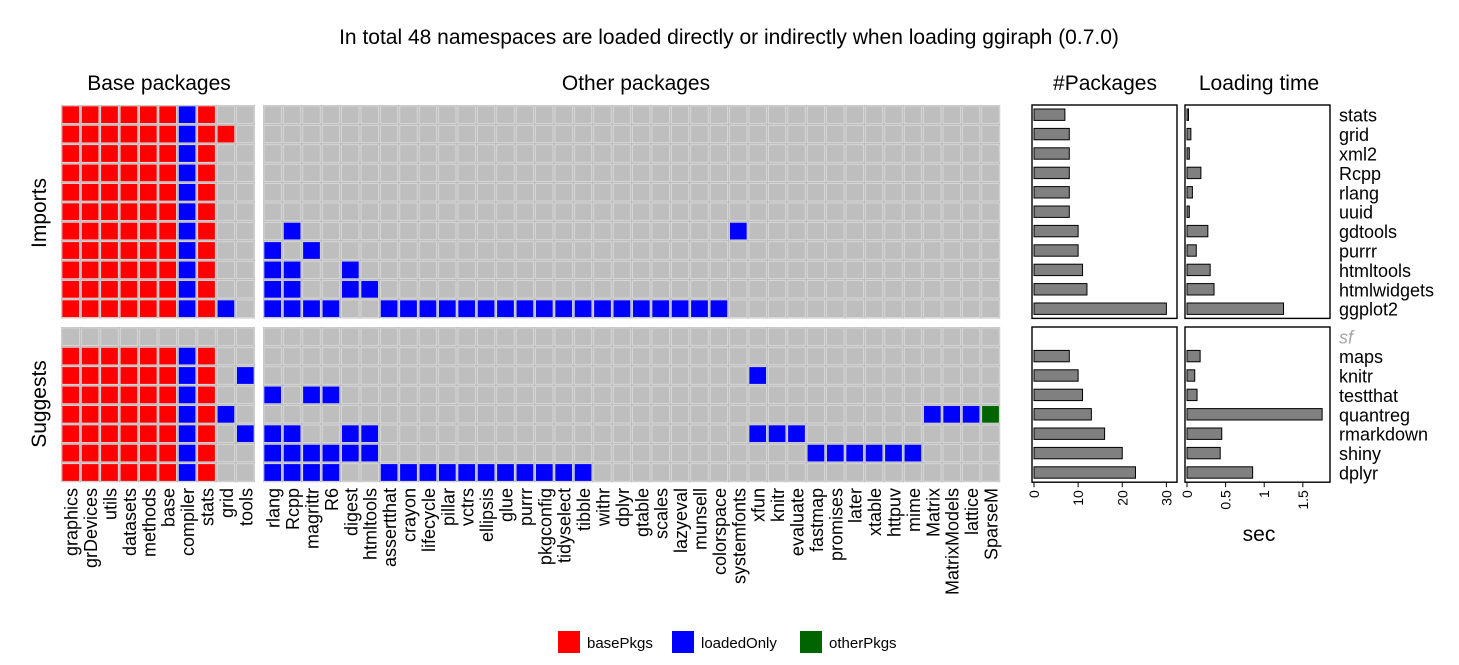 The width and height of the screenshot is (1459, 665). Describe the element at coordinates (893, 153) in the screenshot. I see `heatmap-cell-imports-xml2-httpuv` at that location.